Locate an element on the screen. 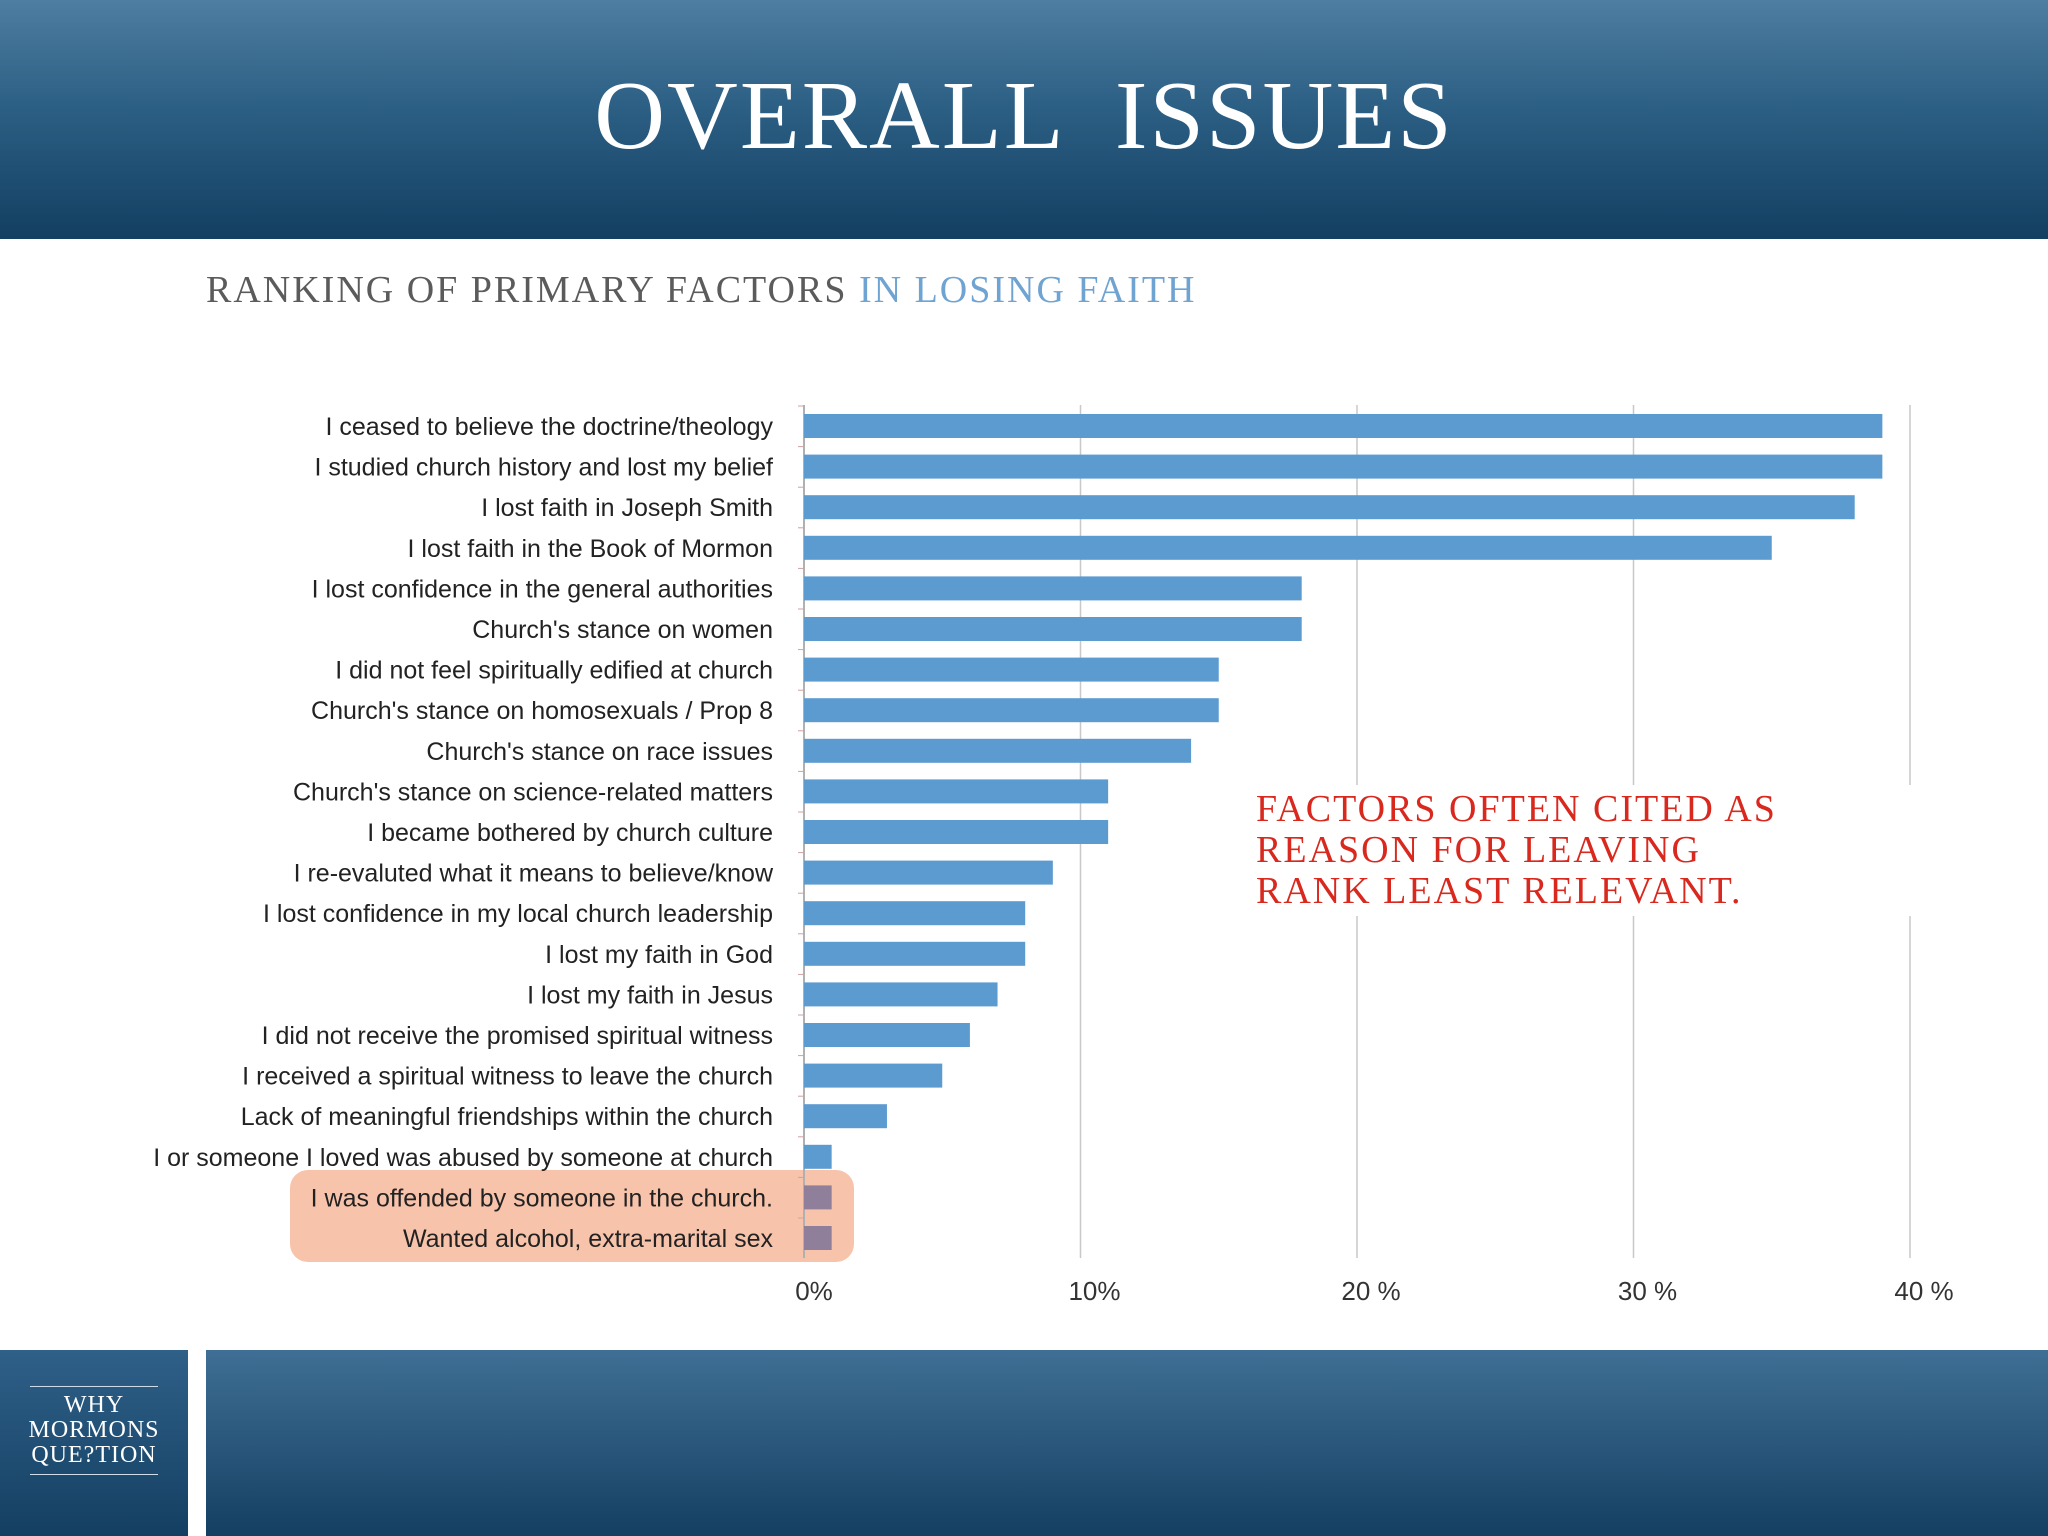 This screenshot has width=2048, height=1536. category-label: I lost faith in the Book of Mormon is located at coordinates (590, 549).